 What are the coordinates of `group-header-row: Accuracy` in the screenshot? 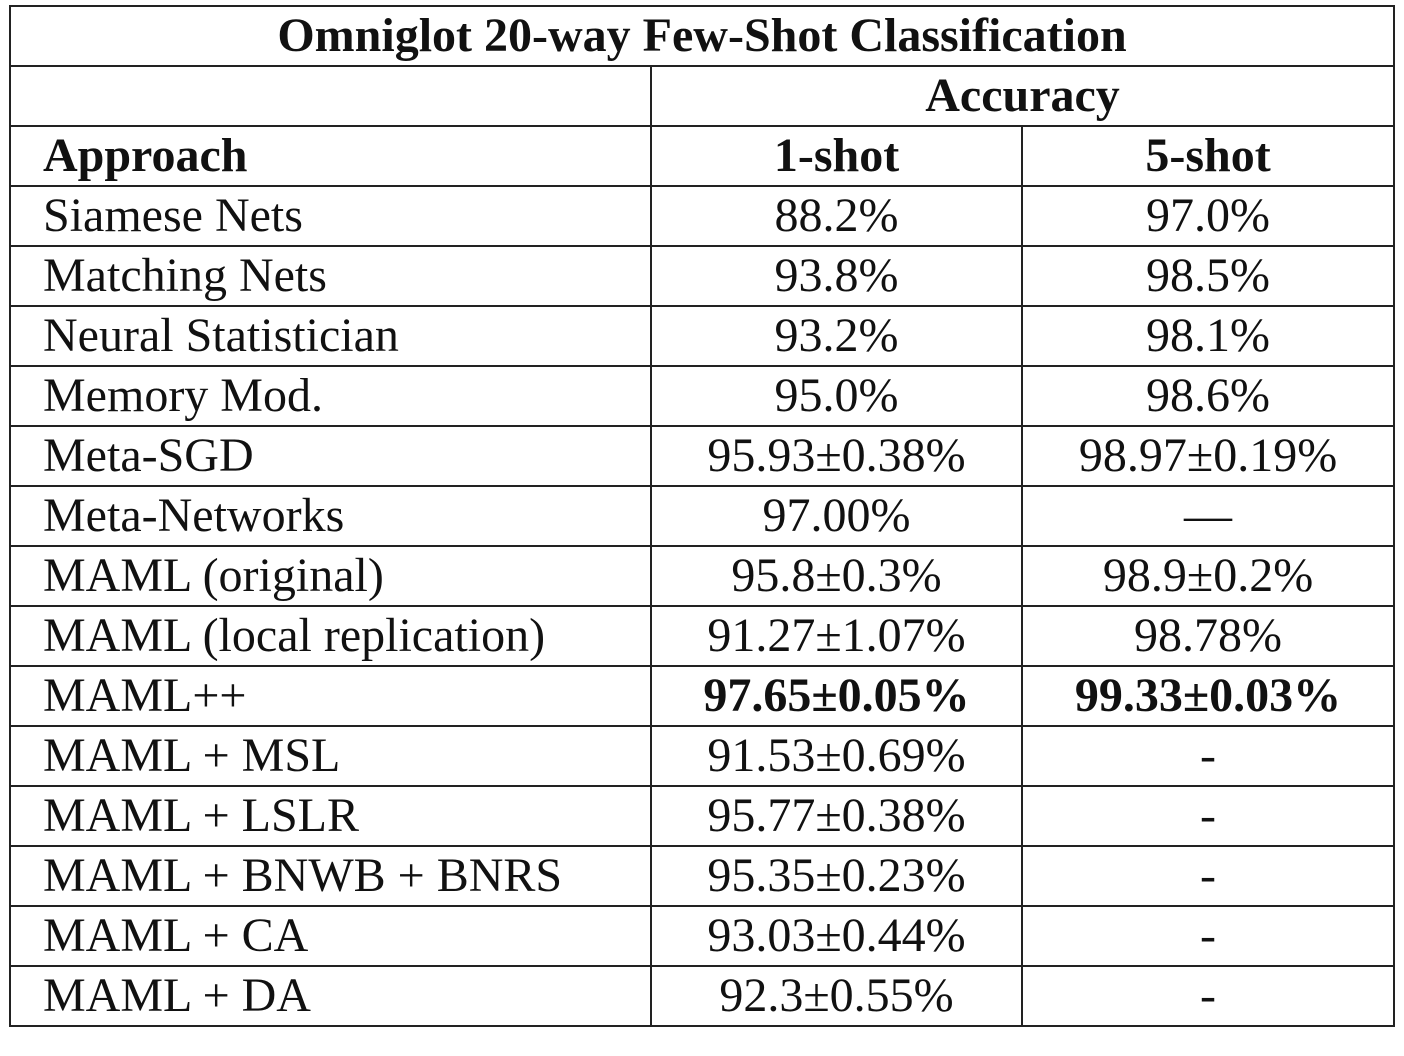 It's located at (702, 96).